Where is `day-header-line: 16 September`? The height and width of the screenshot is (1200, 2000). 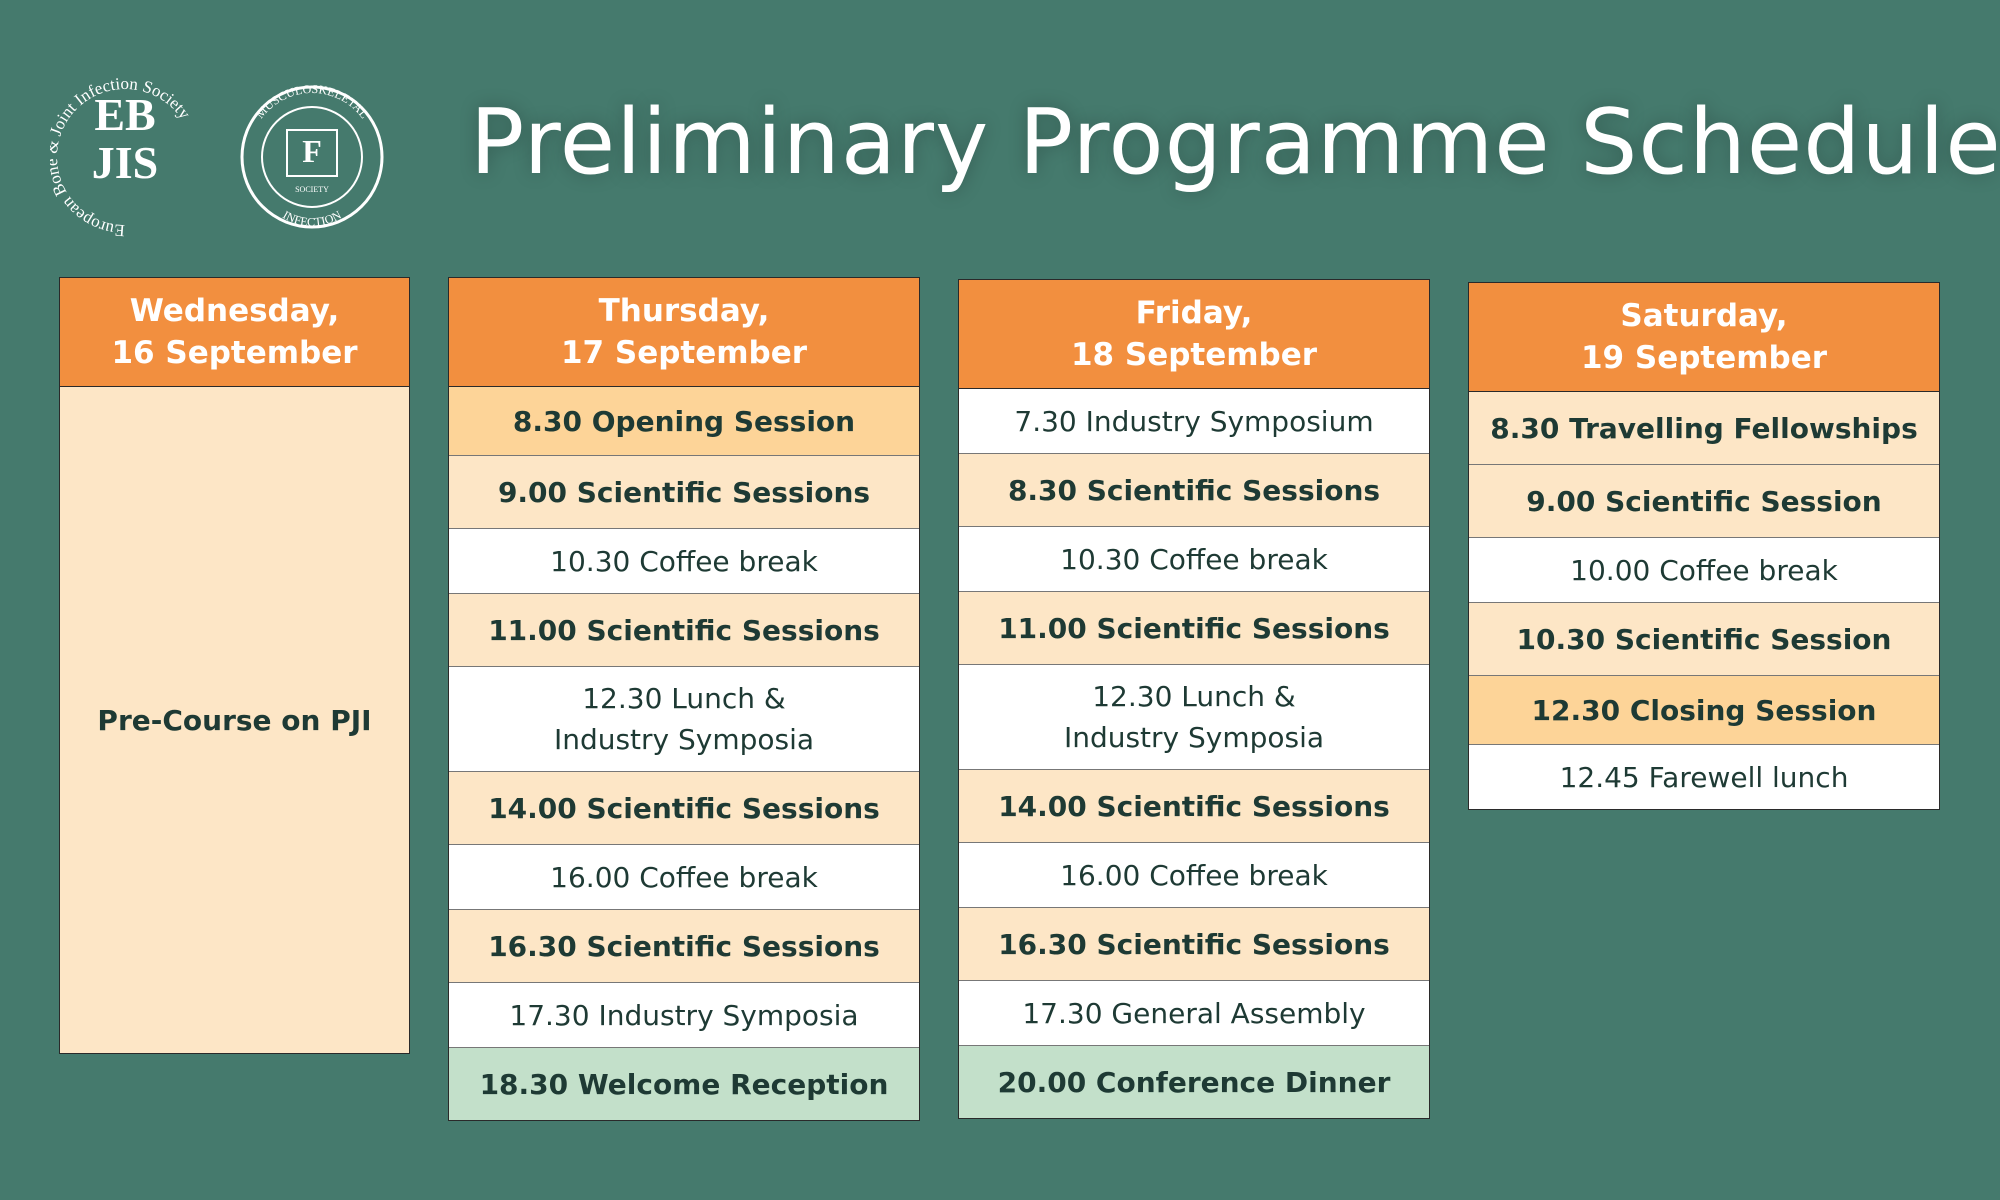
day-header-line: 16 September is located at coordinates (234, 353).